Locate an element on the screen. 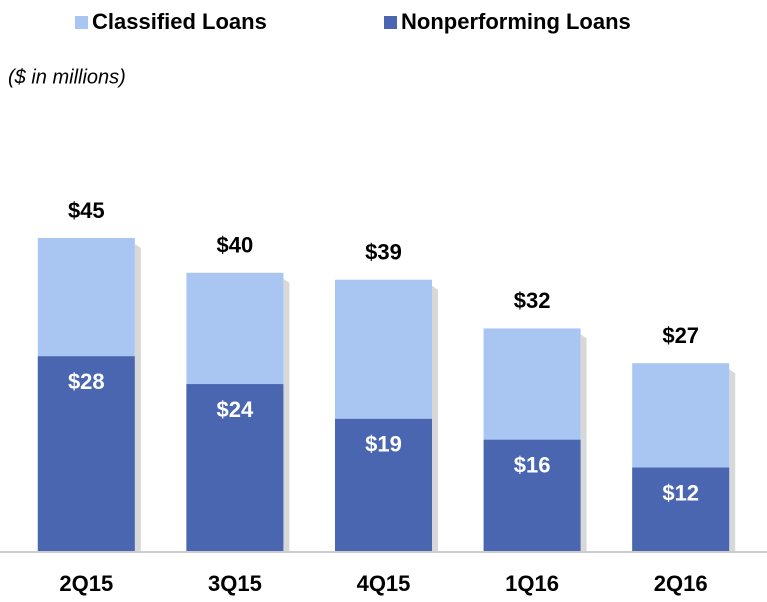 The image size is (767, 602). data-label: $28 is located at coordinates (86, 381).